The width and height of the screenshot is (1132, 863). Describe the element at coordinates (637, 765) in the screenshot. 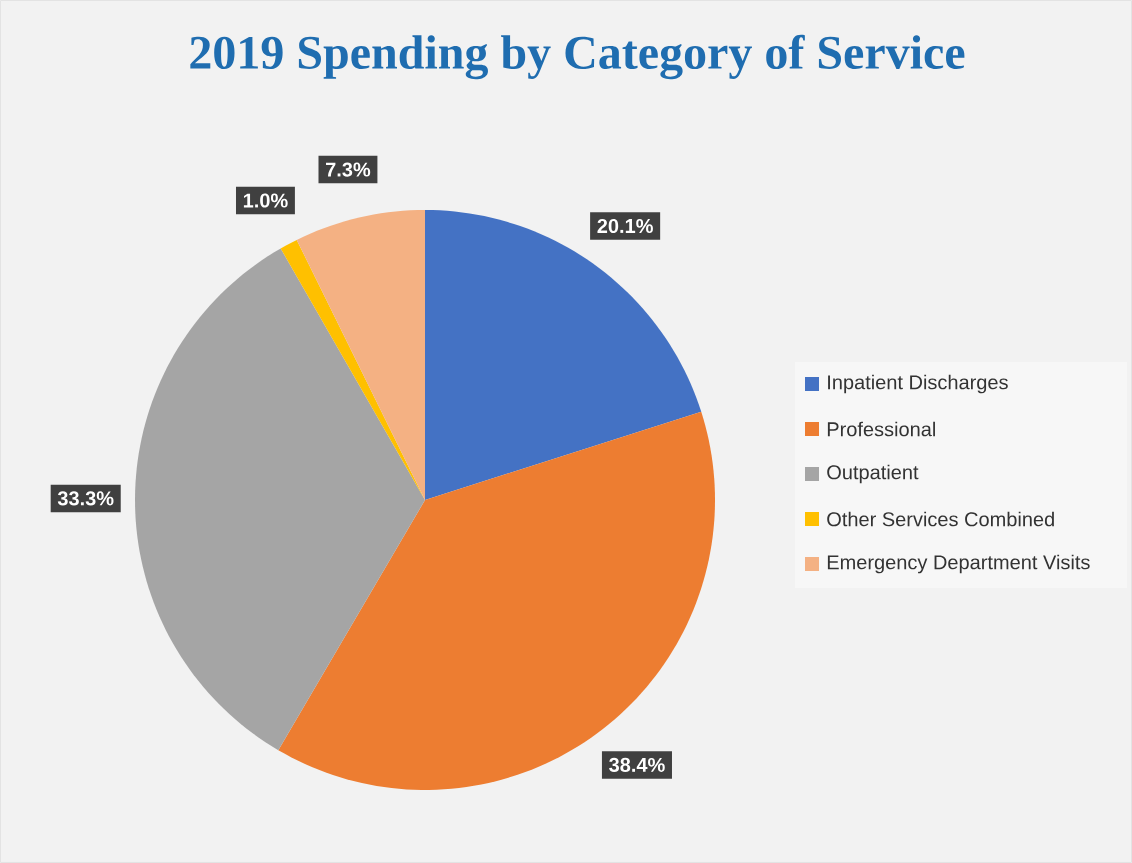

I see `data-label: 38.4%` at that location.